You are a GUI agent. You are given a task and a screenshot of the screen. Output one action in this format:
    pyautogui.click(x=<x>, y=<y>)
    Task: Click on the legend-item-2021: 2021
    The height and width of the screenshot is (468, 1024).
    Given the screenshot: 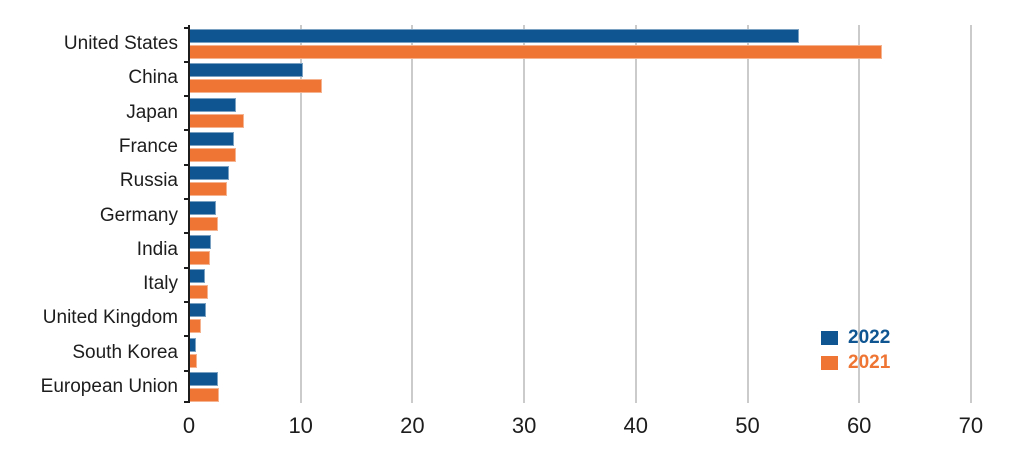 What is the action you would take?
    pyautogui.click(x=855, y=362)
    